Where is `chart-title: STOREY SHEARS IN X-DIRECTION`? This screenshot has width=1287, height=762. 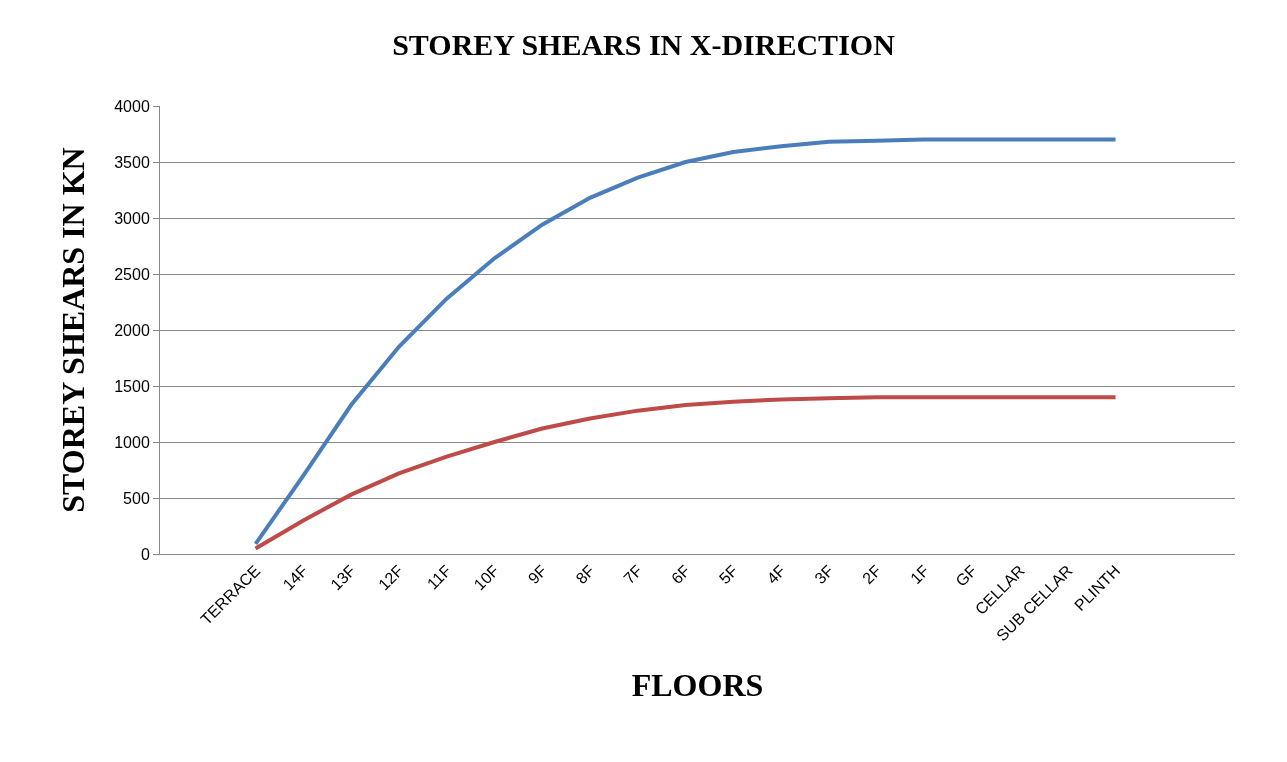
chart-title: STOREY SHEARS IN X-DIRECTION is located at coordinates (644, 45).